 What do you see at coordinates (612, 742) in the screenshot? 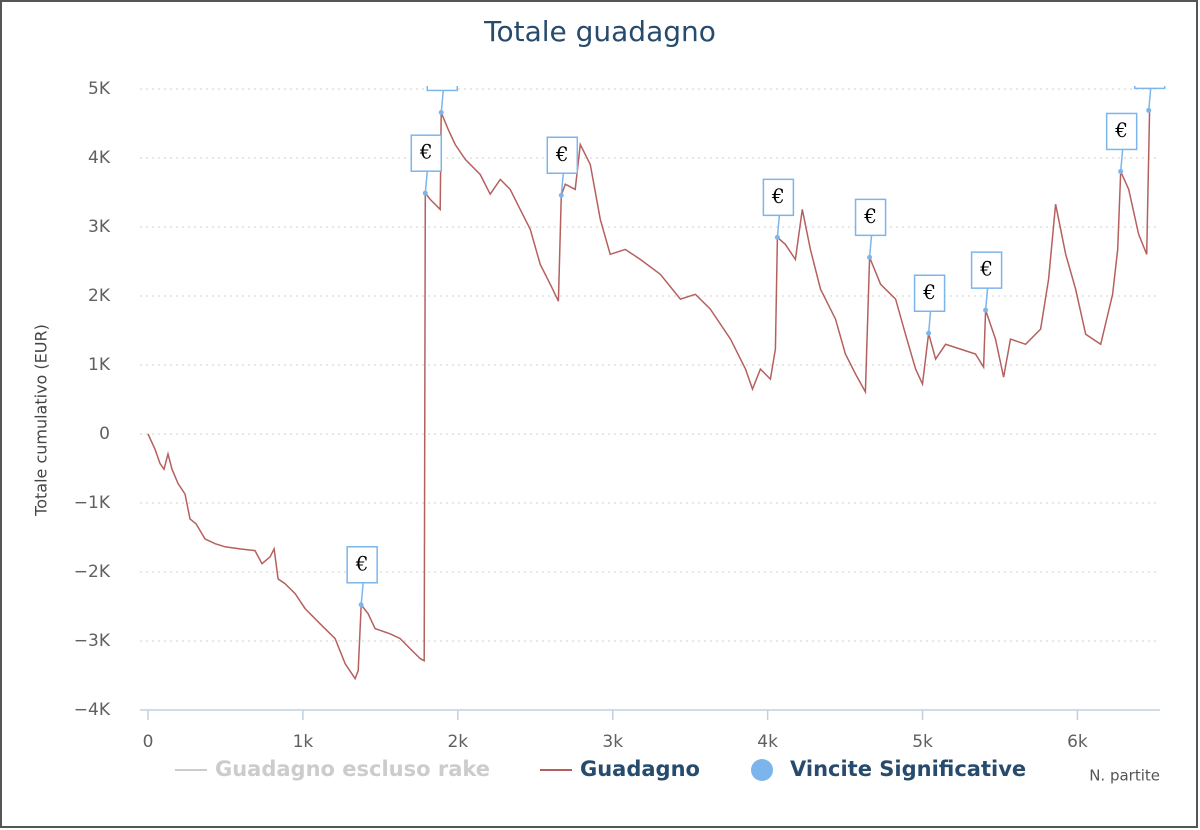
I see `x-tick-label: 3k` at bounding box center [612, 742].